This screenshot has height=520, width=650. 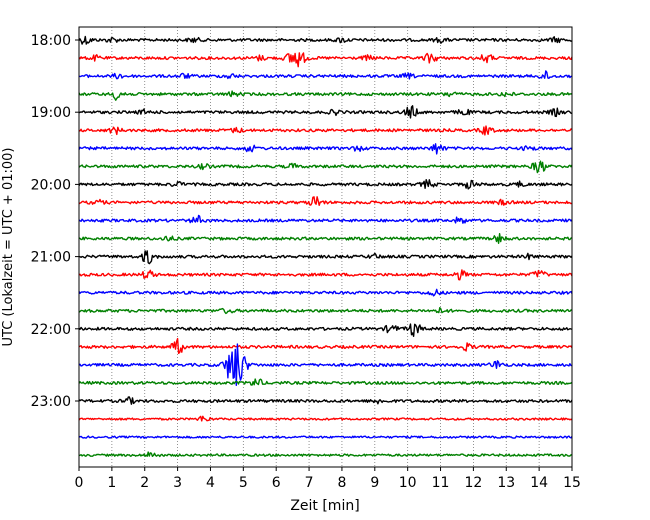 What do you see at coordinates (328, 479) in the screenshot?
I see `x-axis: 0 1 2 3 4 5 6 7 8 9 10 11 12 13 14 15` at bounding box center [328, 479].